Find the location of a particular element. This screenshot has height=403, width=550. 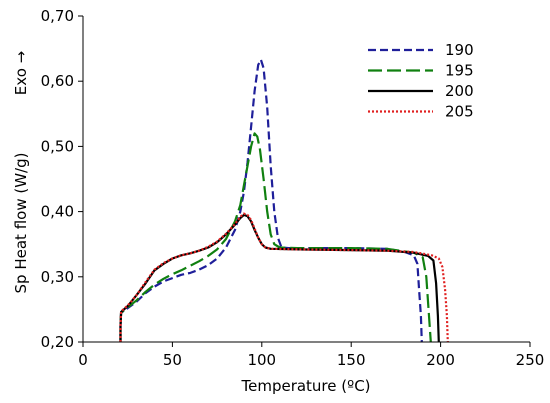

legend-label-195: 195 is located at coordinates (459, 71).